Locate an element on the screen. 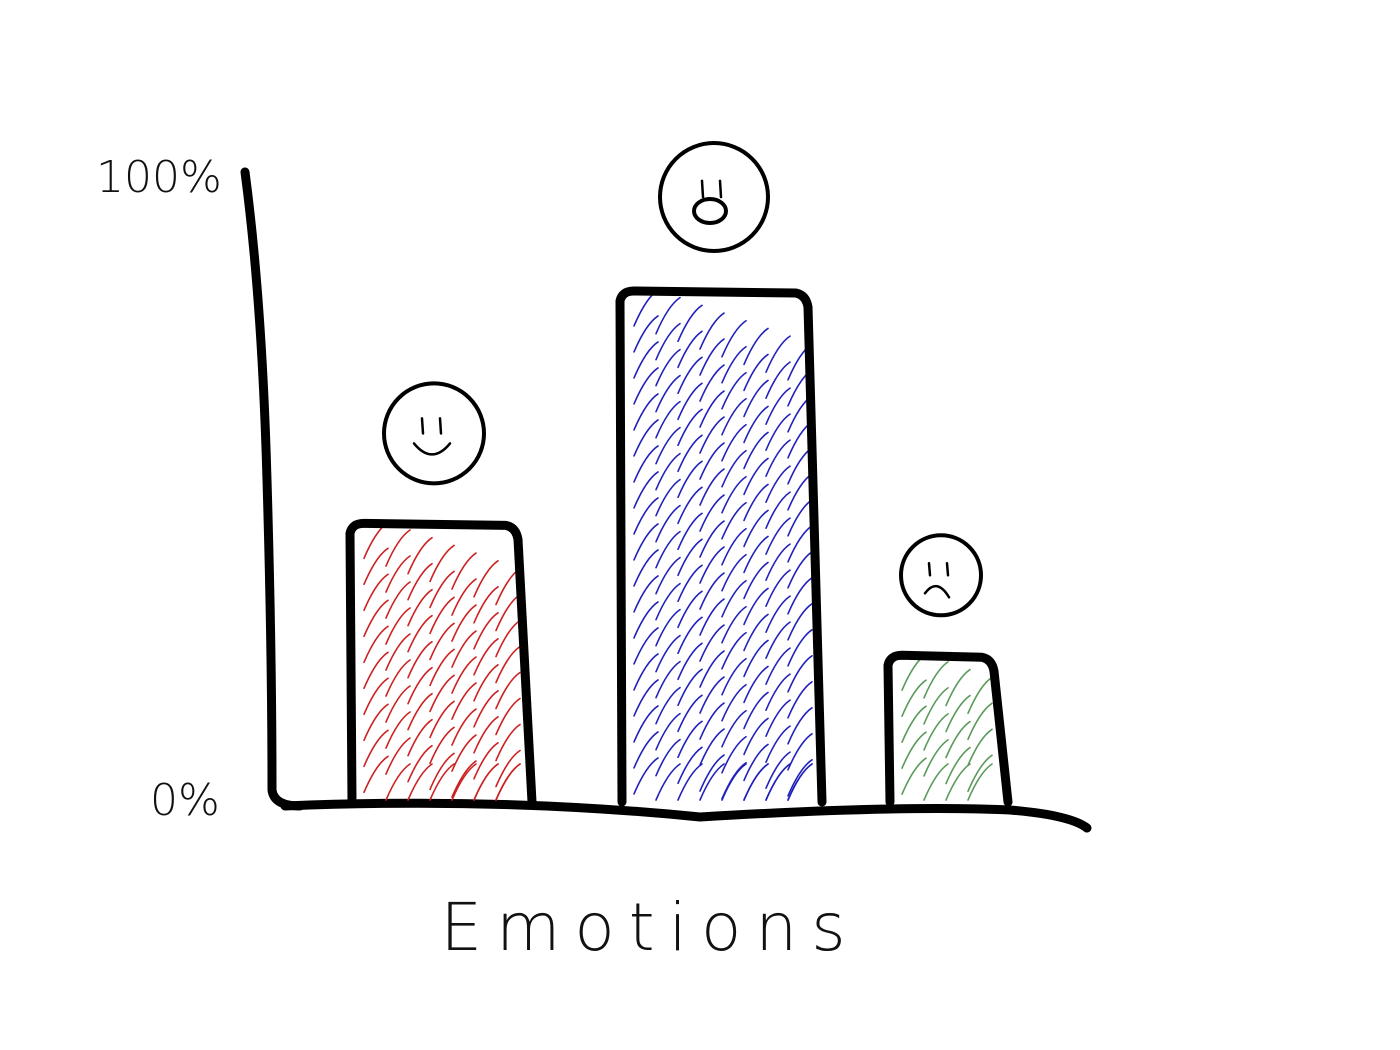 The image size is (1400, 1050). y-tick-bottom: 0% is located at coordinates (185, 800).